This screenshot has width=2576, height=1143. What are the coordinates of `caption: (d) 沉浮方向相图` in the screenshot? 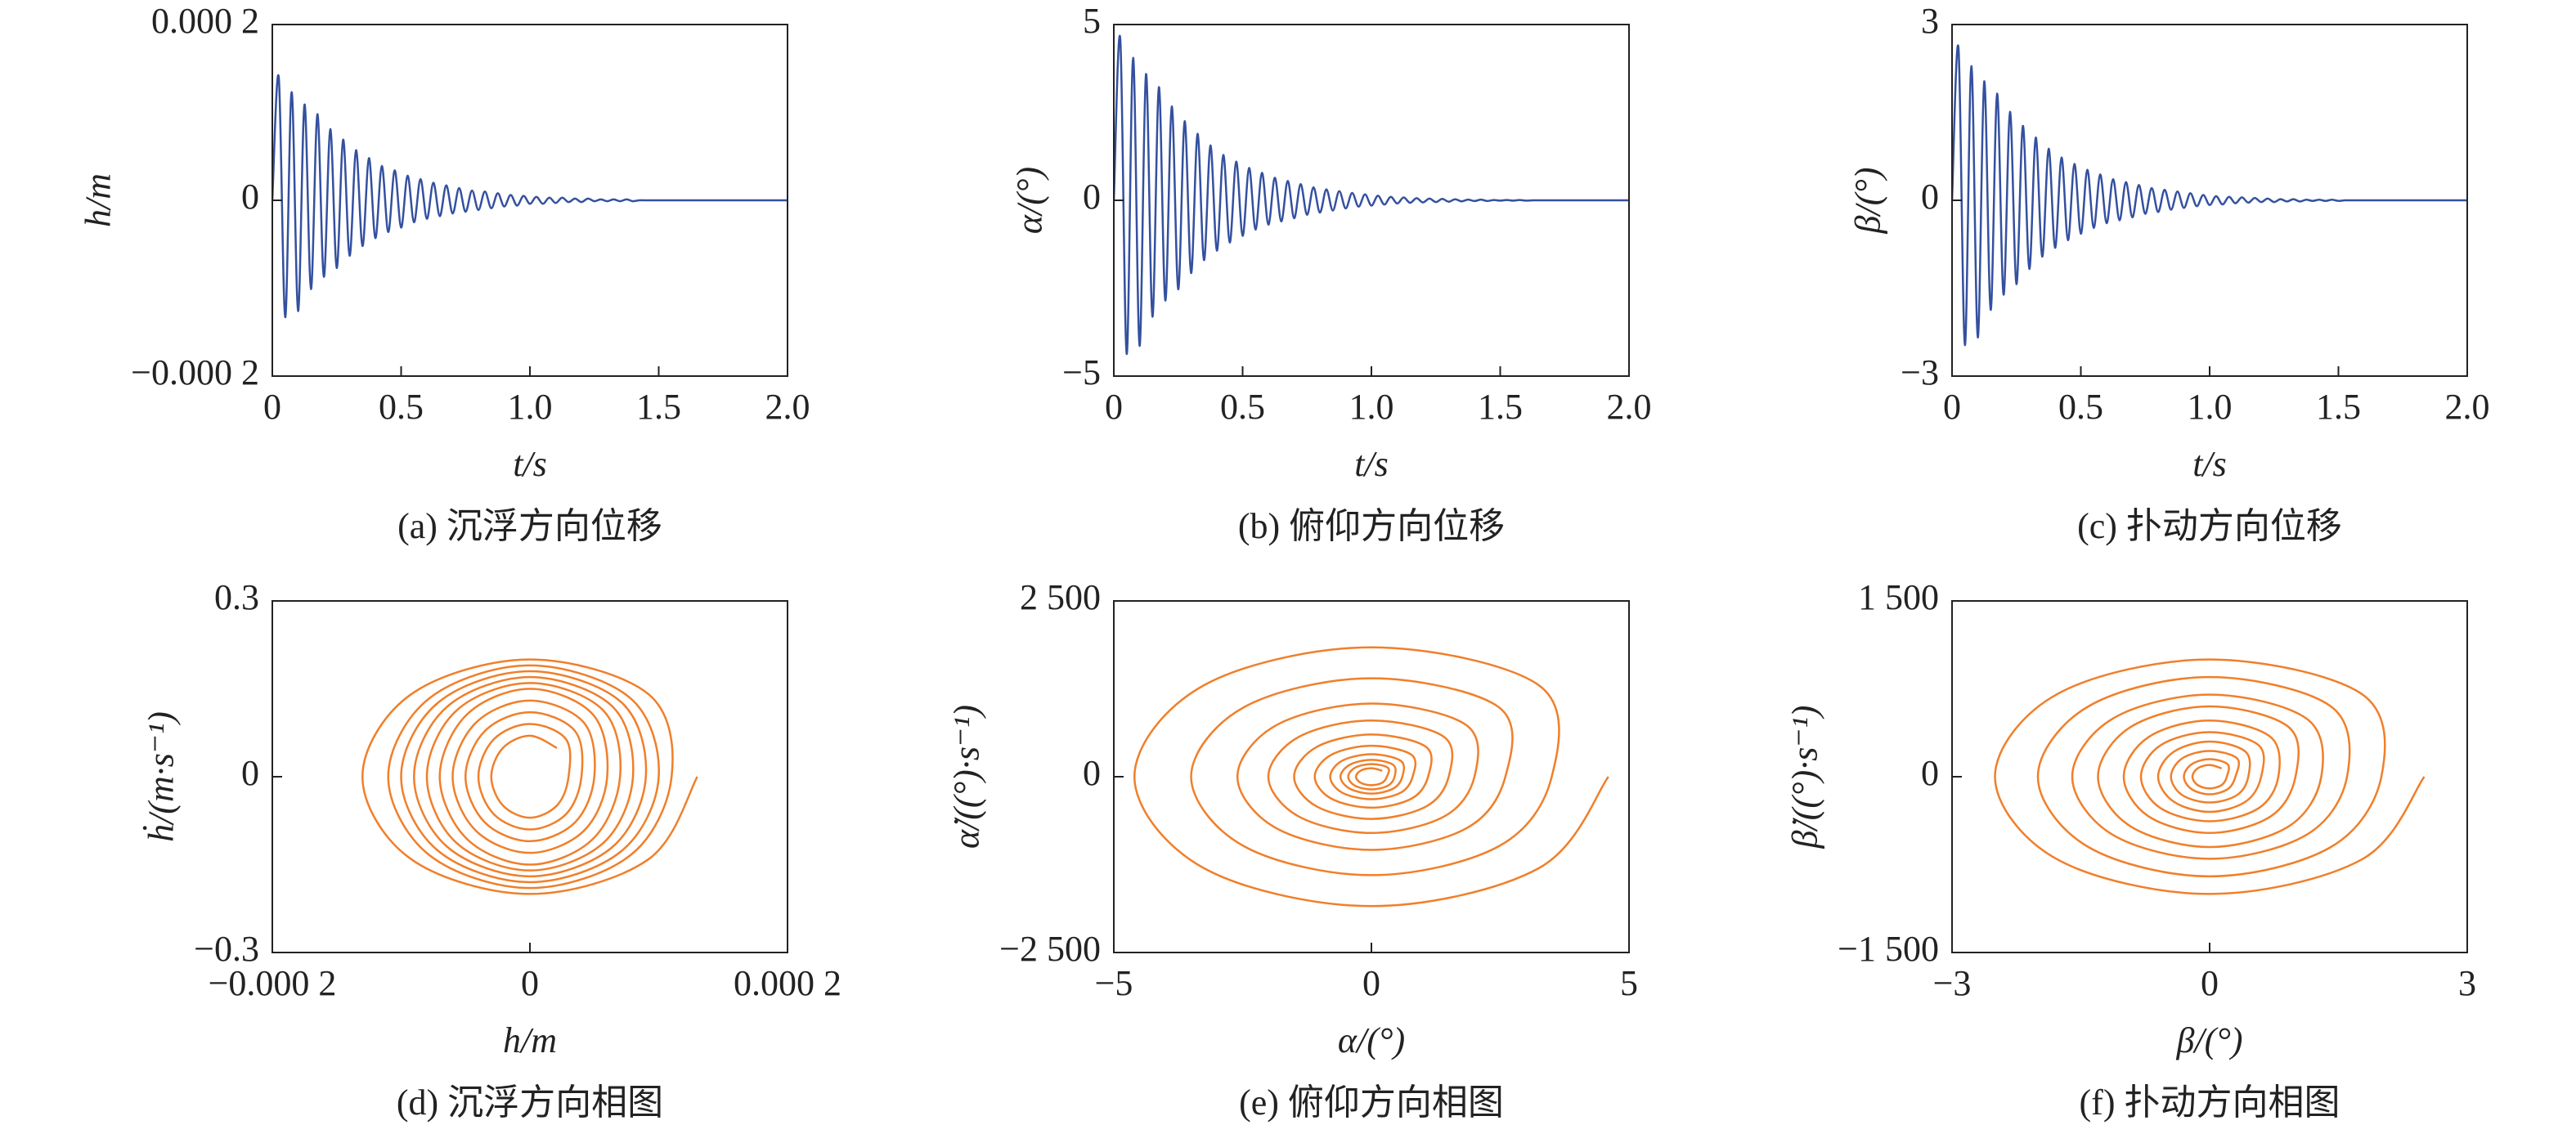 It's located at (530, 1102).